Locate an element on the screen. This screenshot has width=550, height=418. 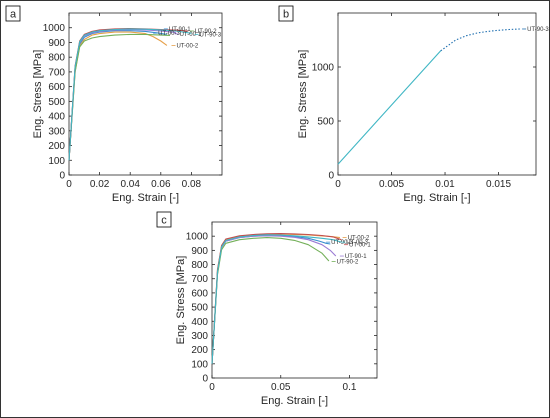
chart-a-annotation-label: UT-90-2 is located at coordinates (206, 32).